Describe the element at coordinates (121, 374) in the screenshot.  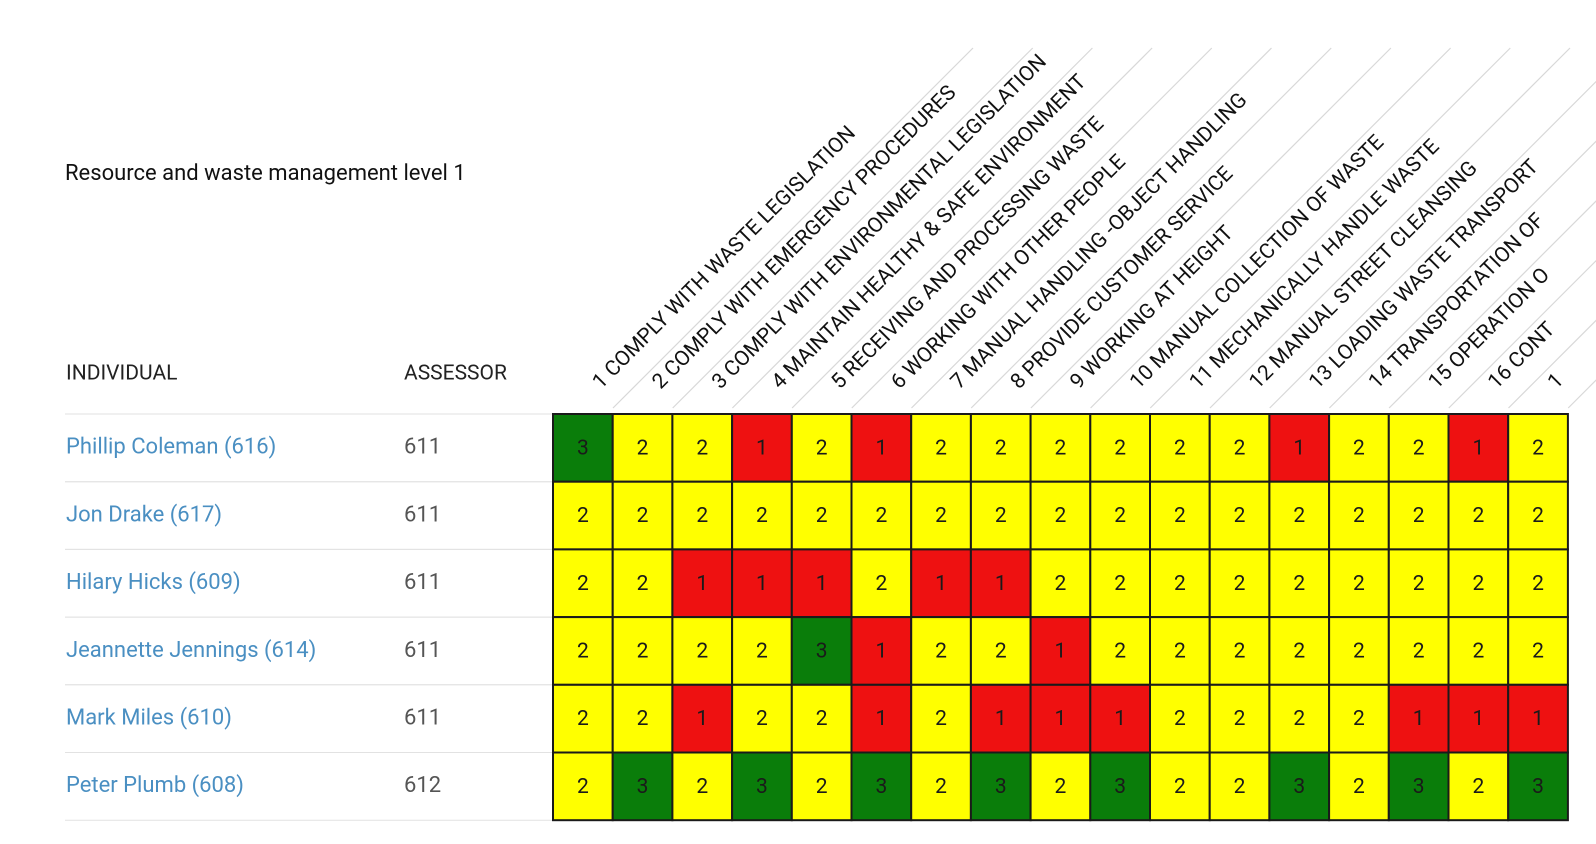
I see `column-header: INDIVIDUAL` at that location.